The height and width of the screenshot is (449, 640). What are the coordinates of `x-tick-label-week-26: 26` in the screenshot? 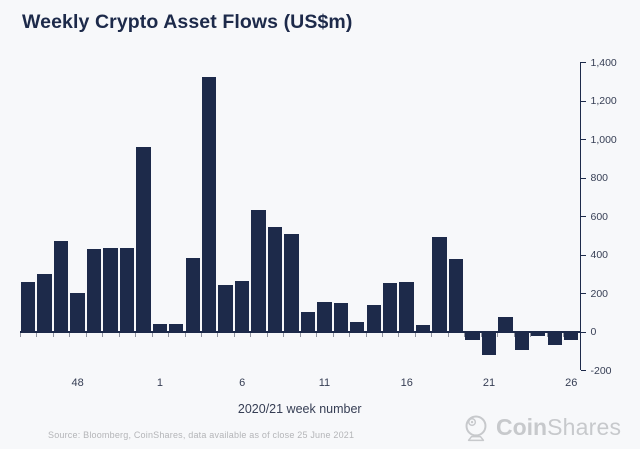 It's located at (571, 383).